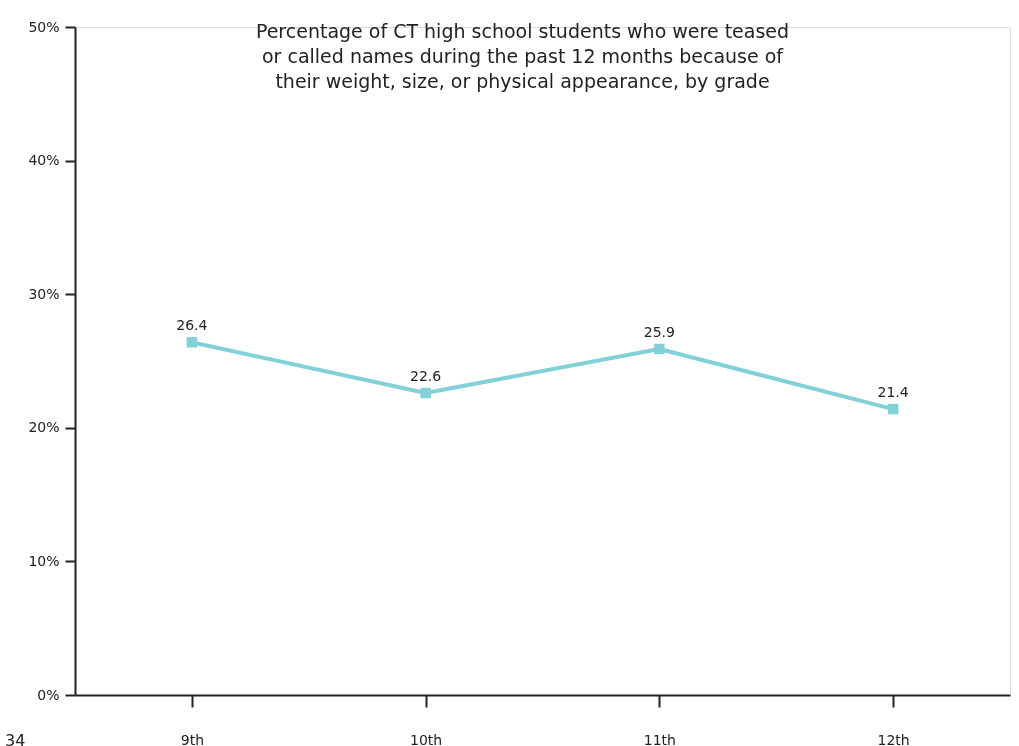 The image size is (1019, 746). Describe the element at coordinates (44, 26) in the screenshot. I see `y-tick-label: 50%` at that location.